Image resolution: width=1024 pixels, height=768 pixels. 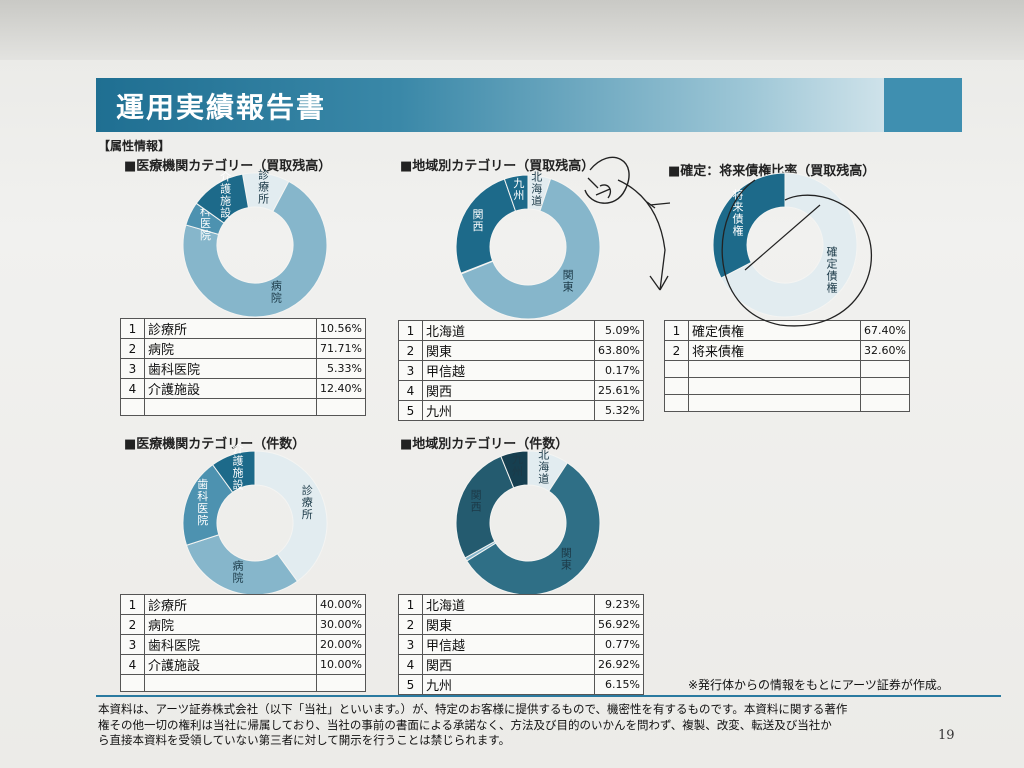 I want to click on row-value: 6.15%, so click(x=619, y=684).